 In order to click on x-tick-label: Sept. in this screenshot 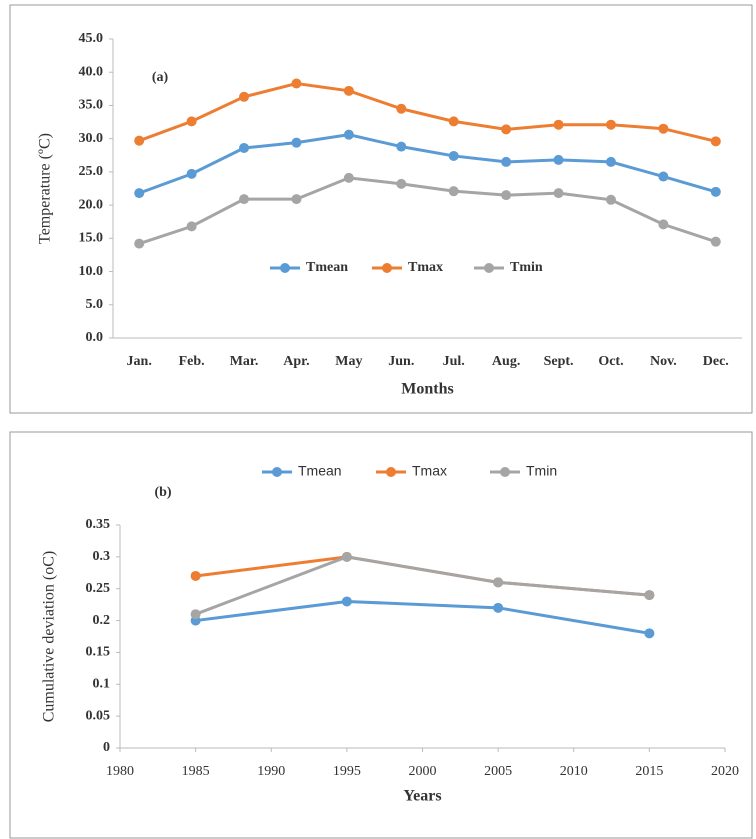, I will do `click(559, 361)`.